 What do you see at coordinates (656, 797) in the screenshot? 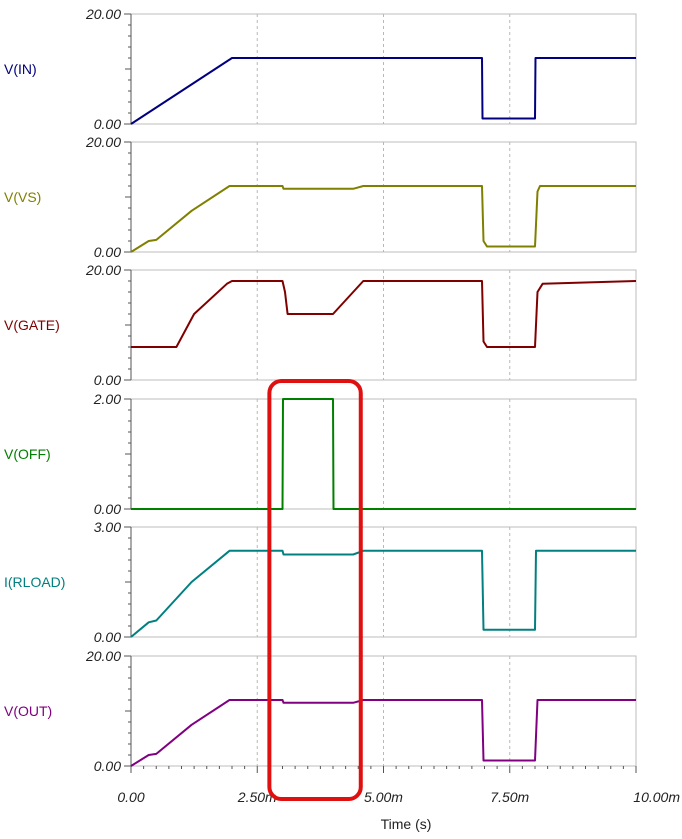
I see `x-tick-label: 10.00m` at bounding box center [656, 797].